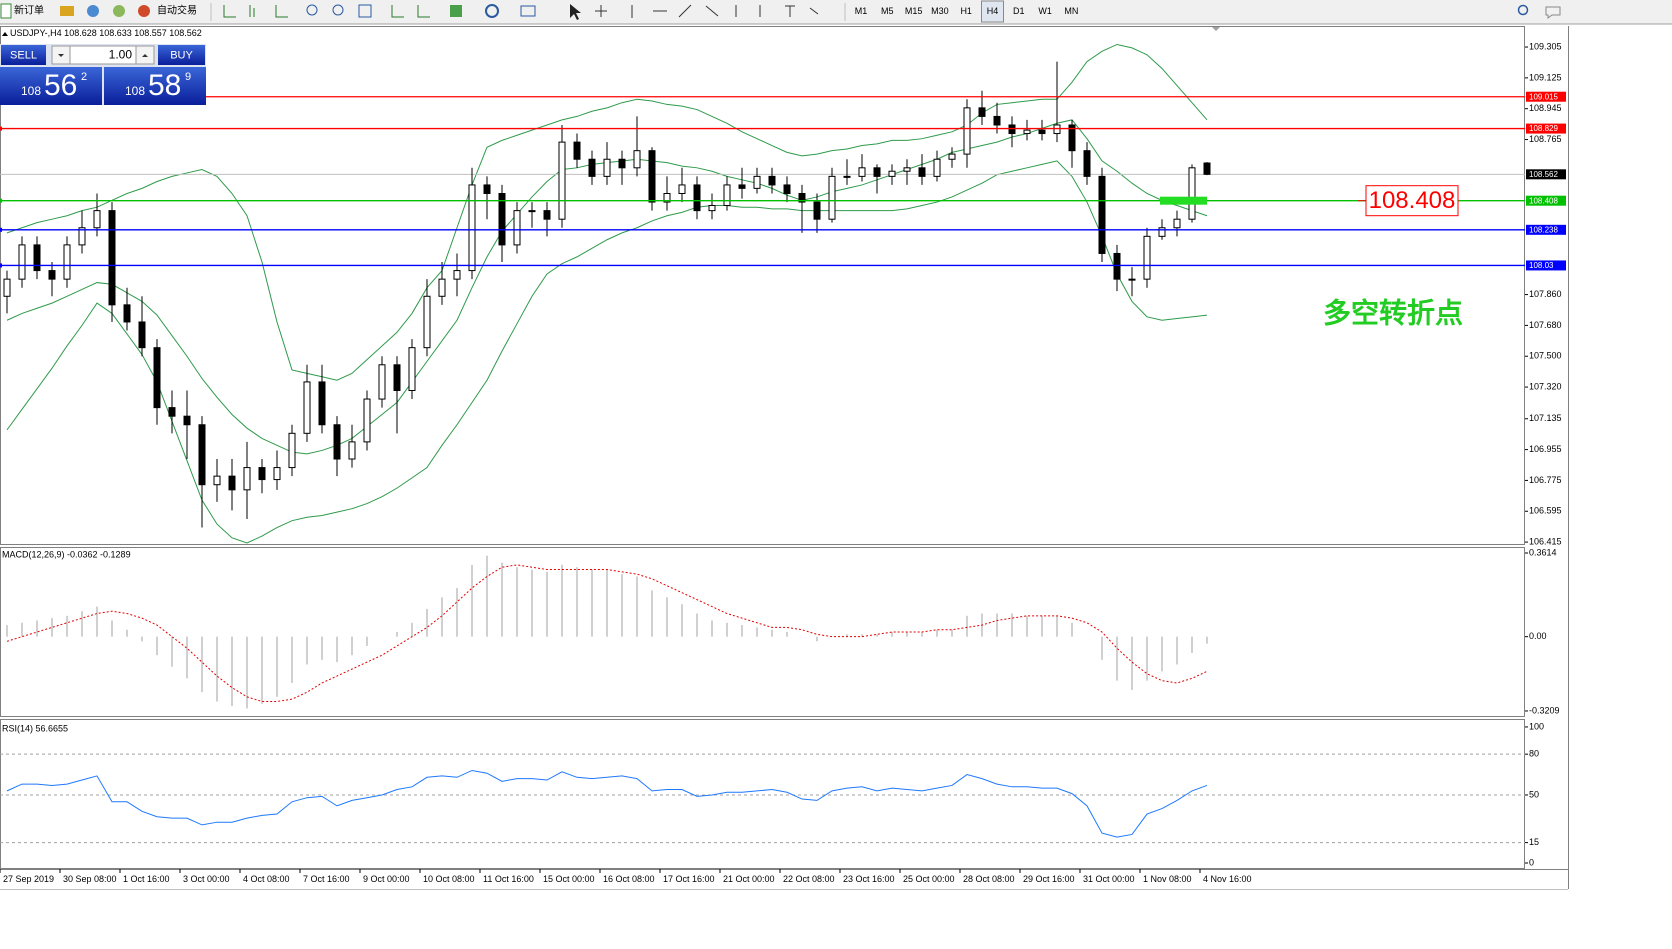 This screenshot has width=1672, height=949. Describe the element at coordinates (144, 11) in the screenshot. I see `auto-trading-icon` at that location.